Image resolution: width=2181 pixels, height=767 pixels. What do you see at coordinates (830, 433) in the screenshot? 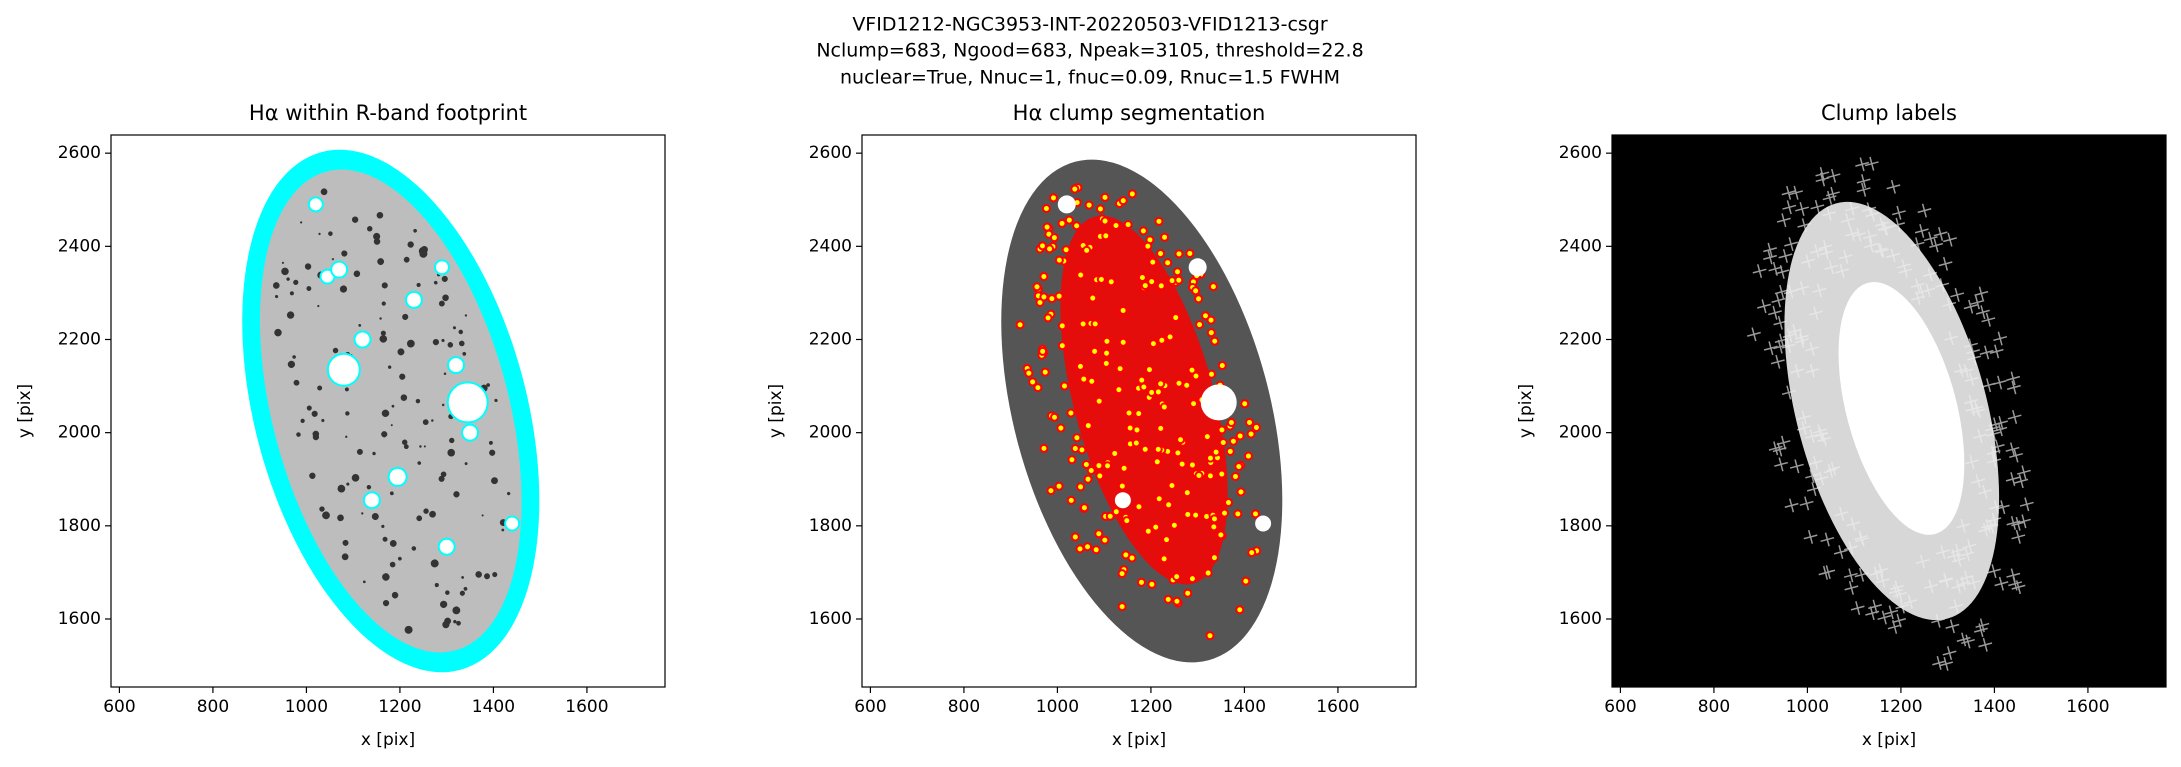
I see `y-tick-label: 2000` at bounding box center [830, 433].